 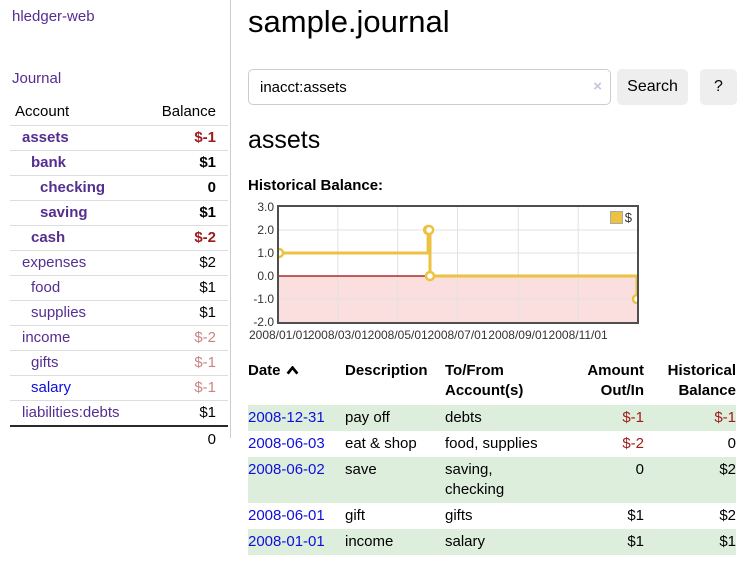 I want to click on account-row: liabilities:debts $1, so click(x=119, y=413).